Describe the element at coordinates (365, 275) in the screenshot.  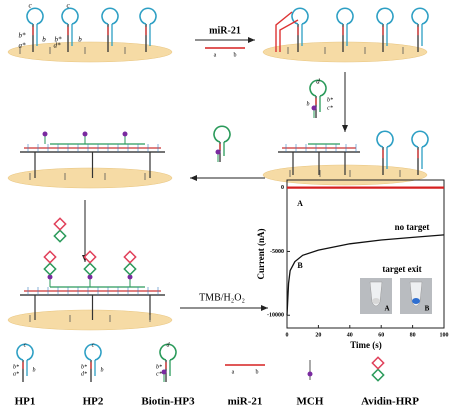
I see `curve` at that location.